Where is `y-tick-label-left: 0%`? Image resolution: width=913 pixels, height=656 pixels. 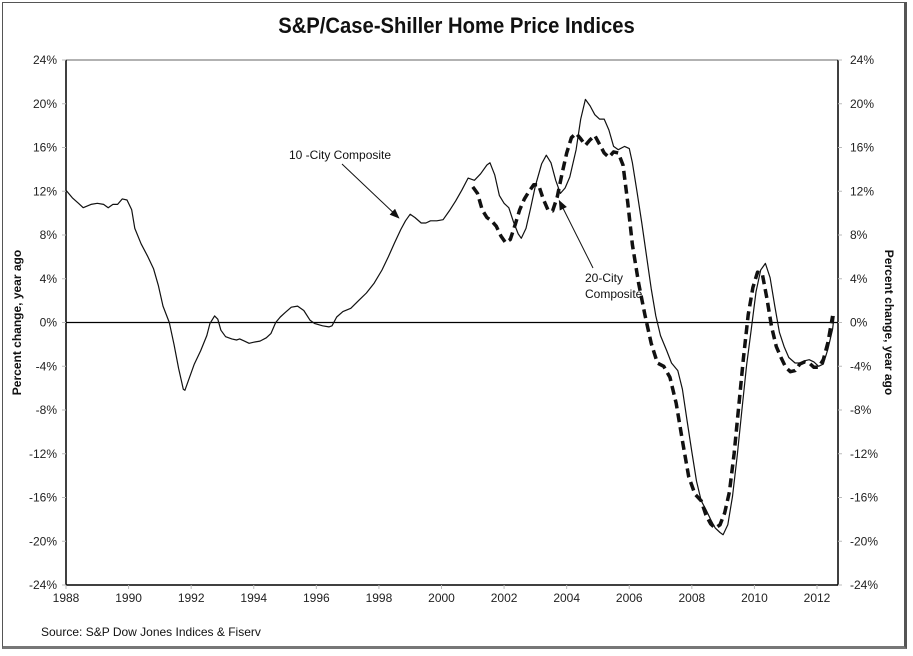
y-tick-label-left: 0% is located at coordinates (49, 323).